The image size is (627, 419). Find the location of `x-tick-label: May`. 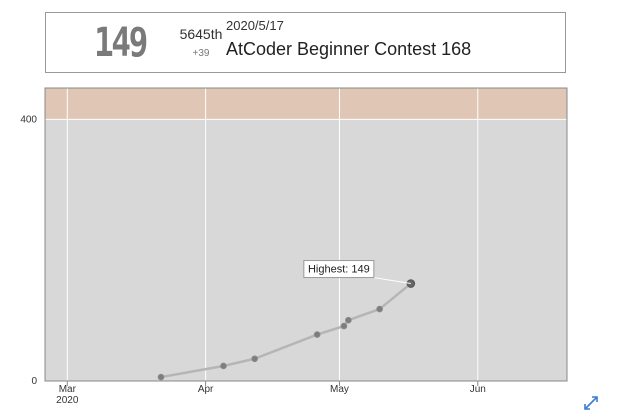

x-tick-label: May is located at coordinates (339, 389).